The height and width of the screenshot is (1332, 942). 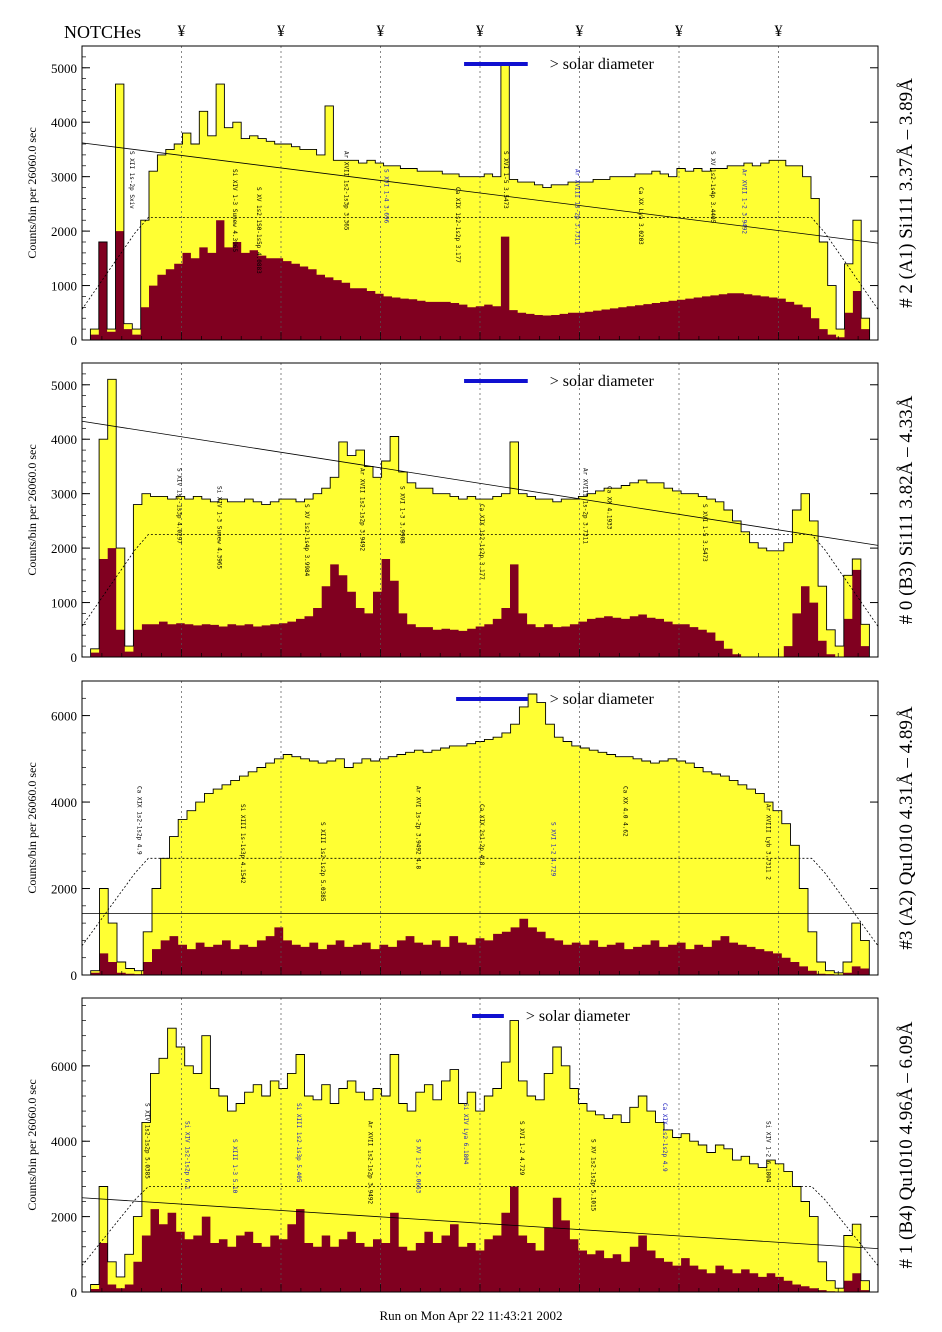 What do you see at coordinates (906, 828) in the screenshot?
I see `panel-title: #3 (A2) Qu1010 4.31Å – 4.89Å` at bounding box center [906, 828].